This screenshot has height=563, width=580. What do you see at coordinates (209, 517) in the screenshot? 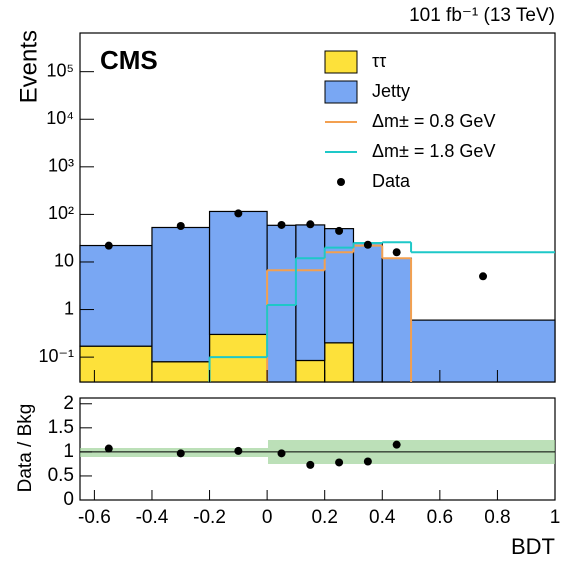
I see `x-tick-label: -0.2` at bounding box center [209, 517].